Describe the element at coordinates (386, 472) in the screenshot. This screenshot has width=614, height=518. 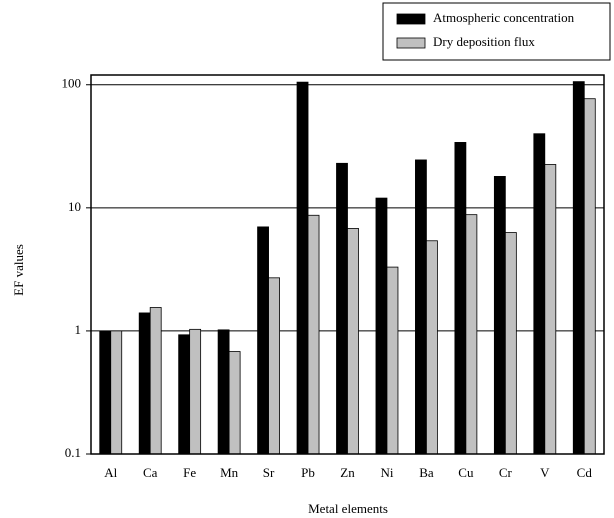
I see `x-tick-label: Ni` at that location.